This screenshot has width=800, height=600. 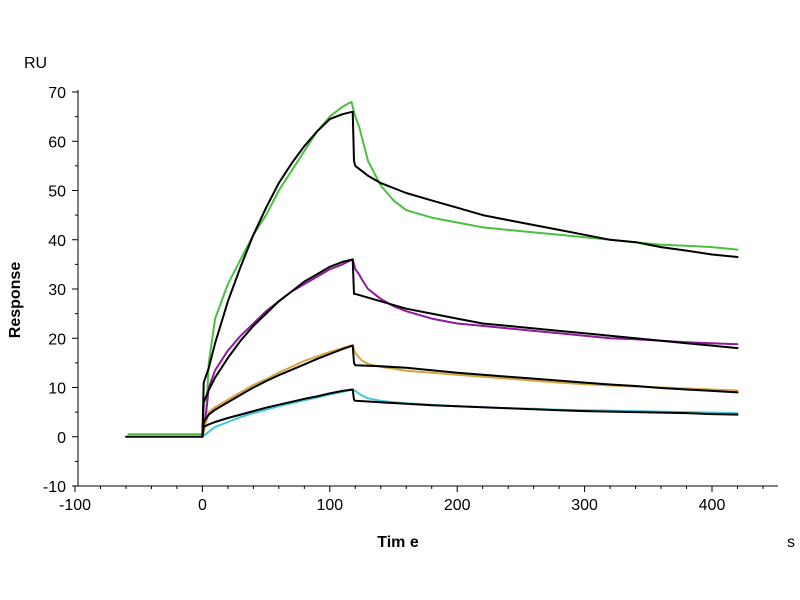 I want to click on x-tick-label: 400, so click(x=712, y=505).